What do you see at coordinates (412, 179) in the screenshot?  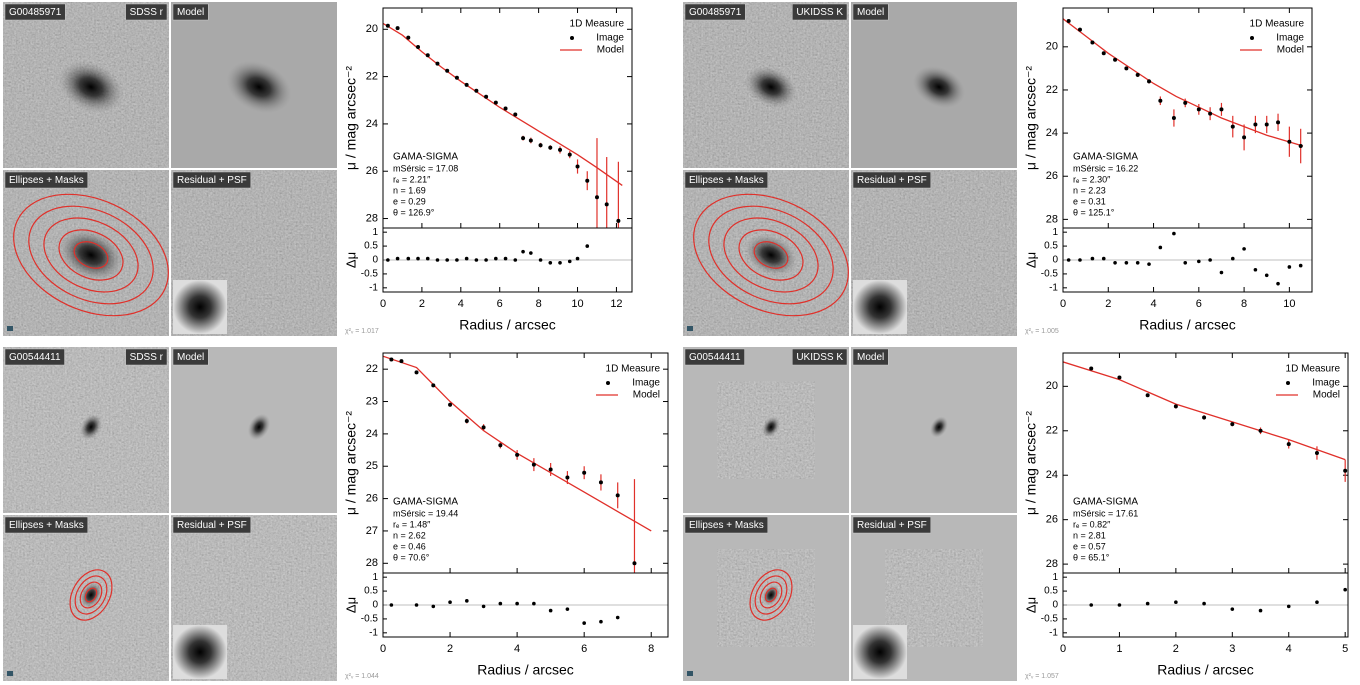 I see `fit-line: rₑ = 2.21″` at bounding box center [412, 179].